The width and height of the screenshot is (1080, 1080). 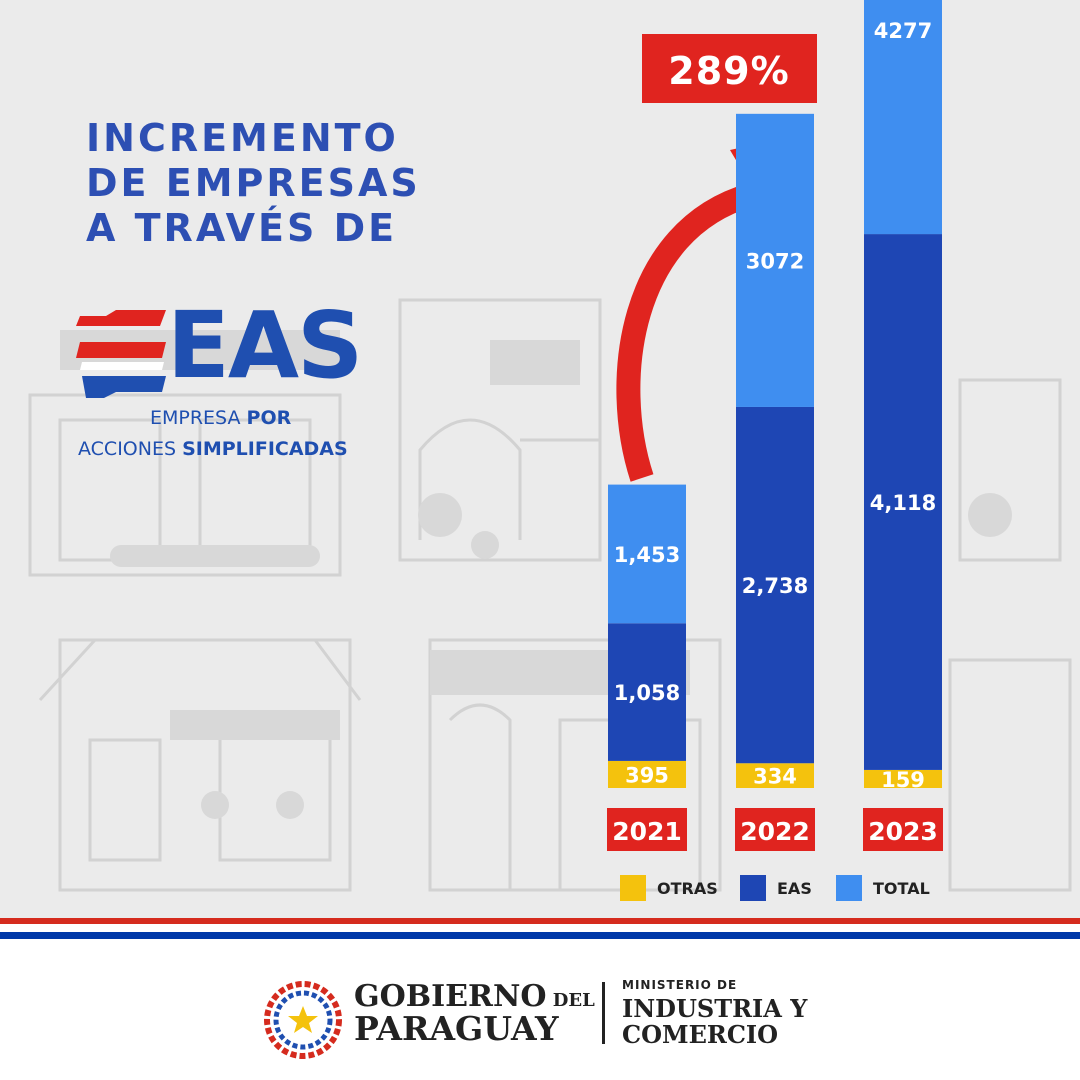 What do you see at coordinates (456, 1028) in the screenshot?
I see `gov-title-line2: PARAGUAY` at bounding box center [456, 1028].